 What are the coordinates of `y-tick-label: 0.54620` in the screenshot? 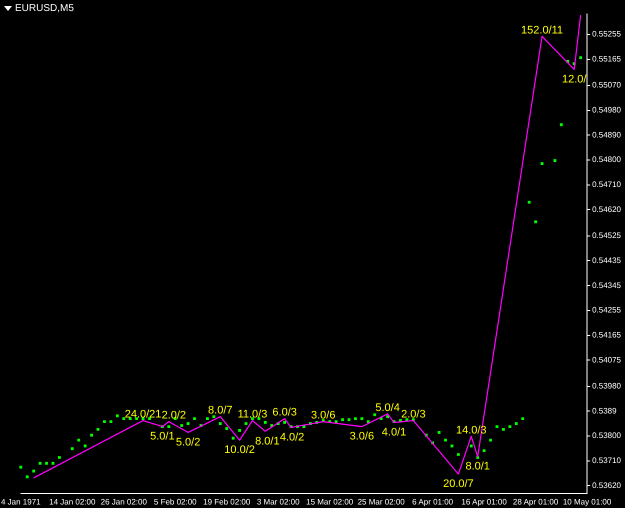 It's located at (607, 209).